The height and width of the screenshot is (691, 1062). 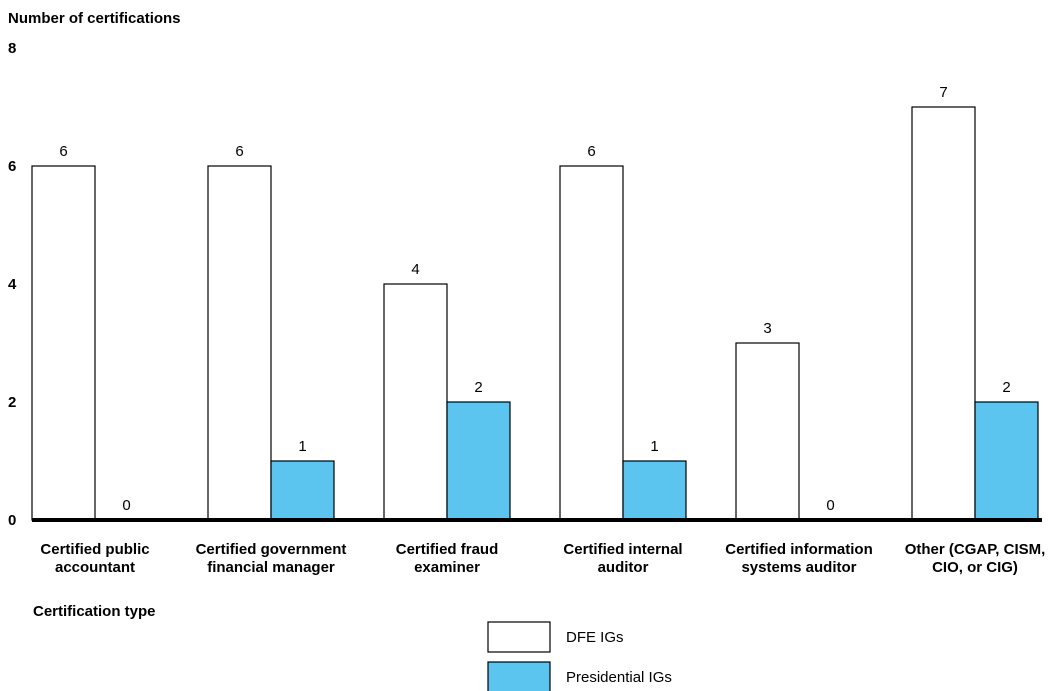 I want to click on y-tick-label: 4, so click(x=12, y=284).